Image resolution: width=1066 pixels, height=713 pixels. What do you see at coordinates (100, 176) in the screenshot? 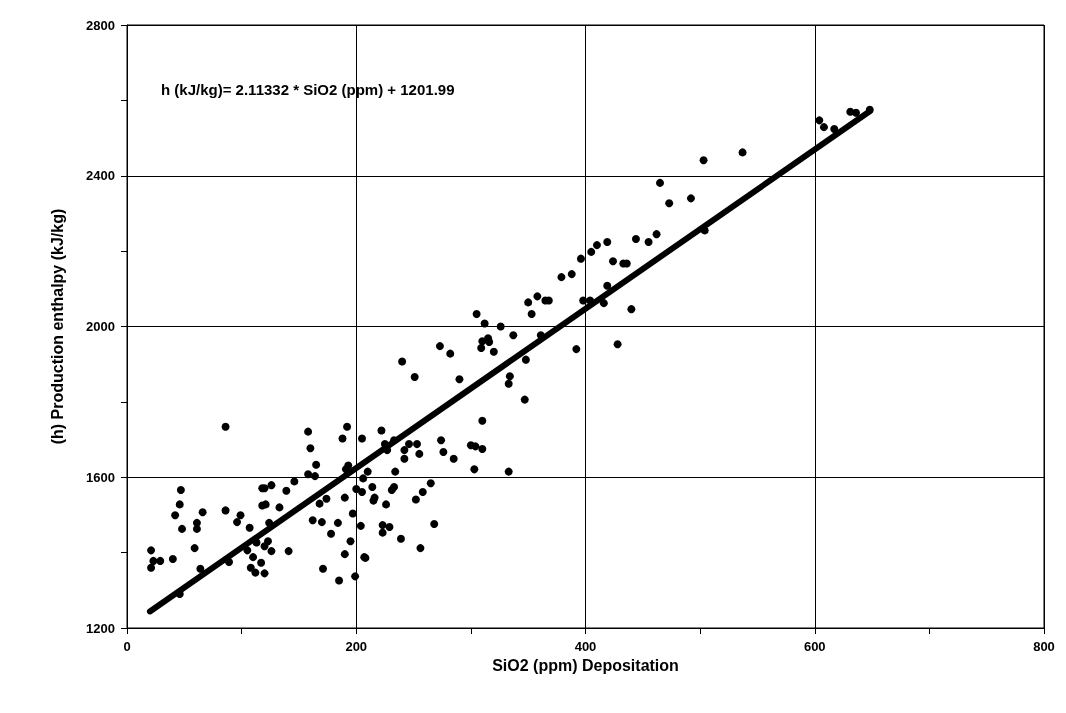
I see `y-tick-label: 2400` at bounding box center [100, 176].